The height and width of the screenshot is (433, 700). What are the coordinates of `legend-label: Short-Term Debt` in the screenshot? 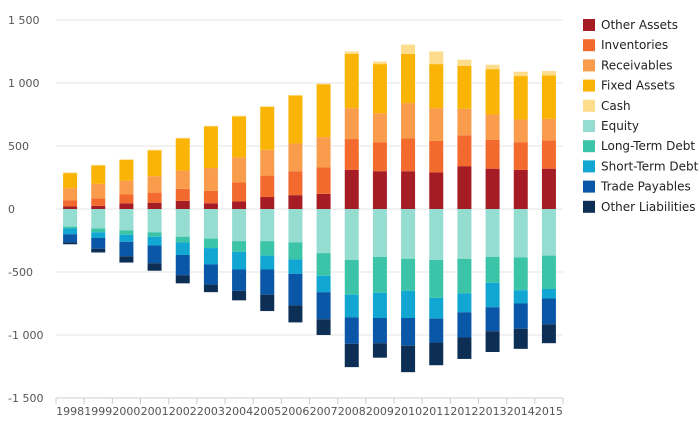 It's located at (650, 166).